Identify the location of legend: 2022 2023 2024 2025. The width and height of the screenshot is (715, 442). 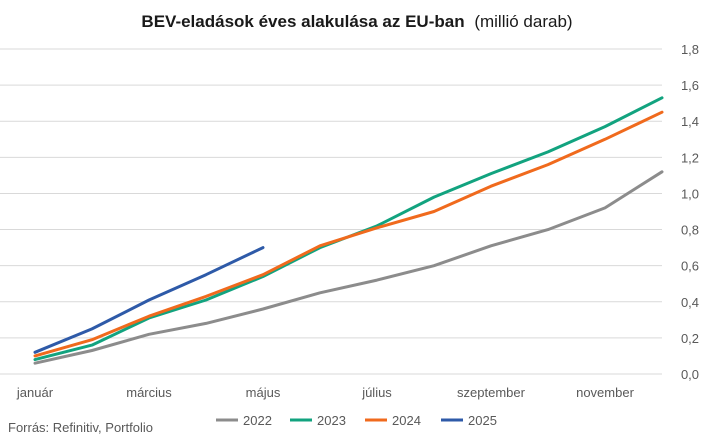
(356, 420).